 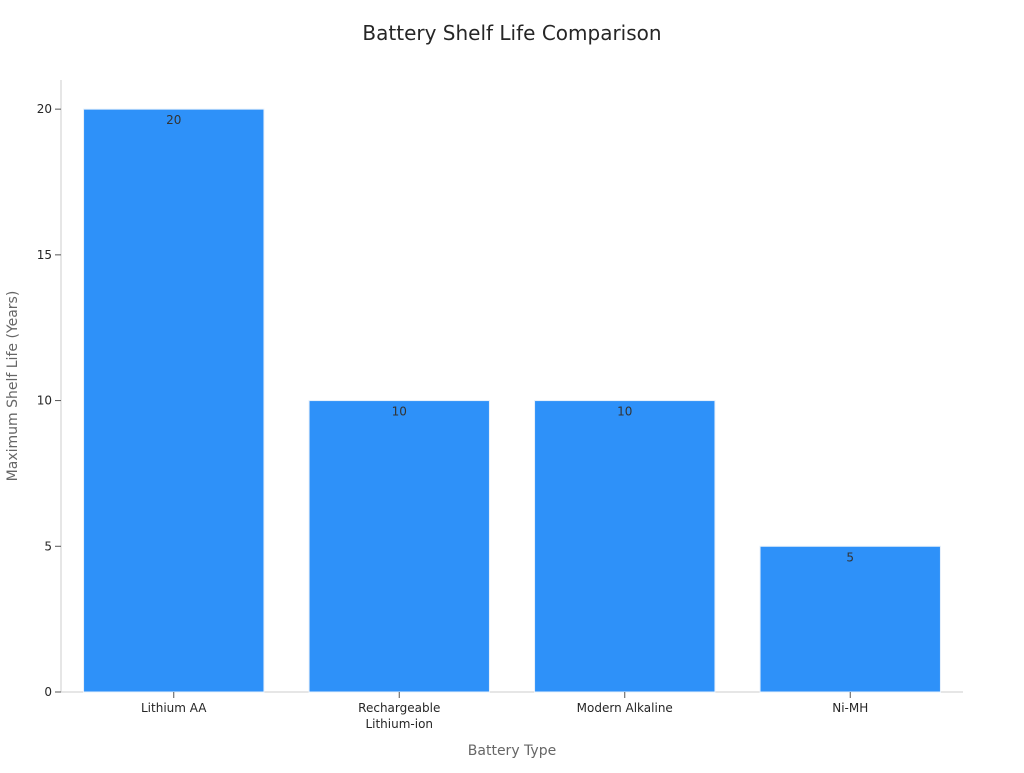 I want to click on y-tick-label: 5, so click(x=48, y=546).